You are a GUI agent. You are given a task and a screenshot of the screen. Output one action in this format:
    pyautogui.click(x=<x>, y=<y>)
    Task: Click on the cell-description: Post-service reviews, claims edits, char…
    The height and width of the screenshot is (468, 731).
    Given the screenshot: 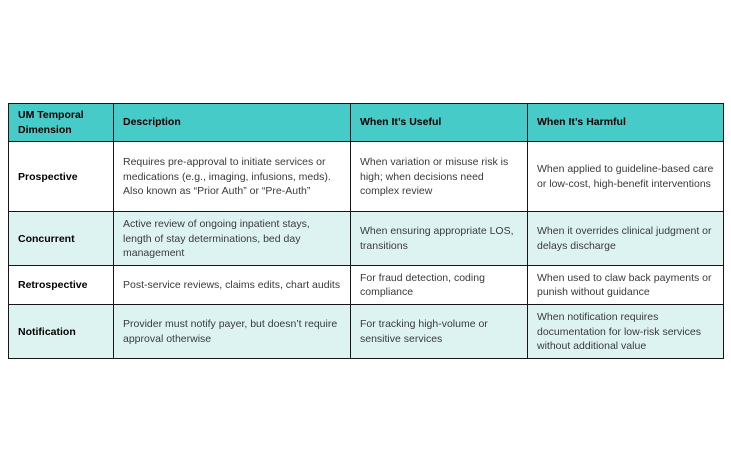 What is the action you would take?
    pyautogui.click(x=232, y=285)
    